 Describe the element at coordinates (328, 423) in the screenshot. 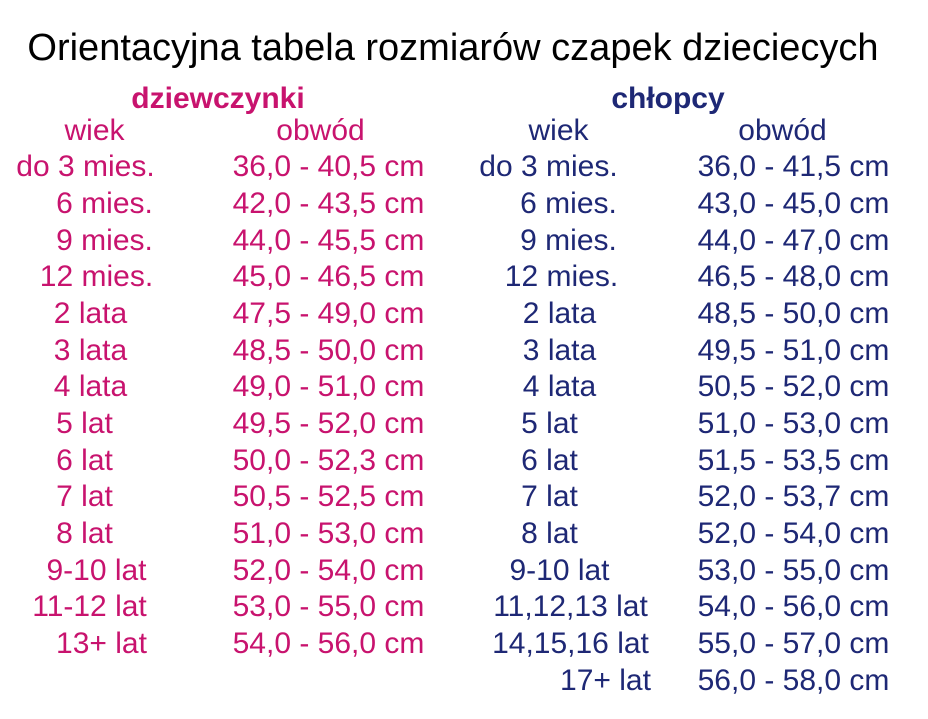

I see `circumference-cell: 49,5 - 52,0 cm` at that location.